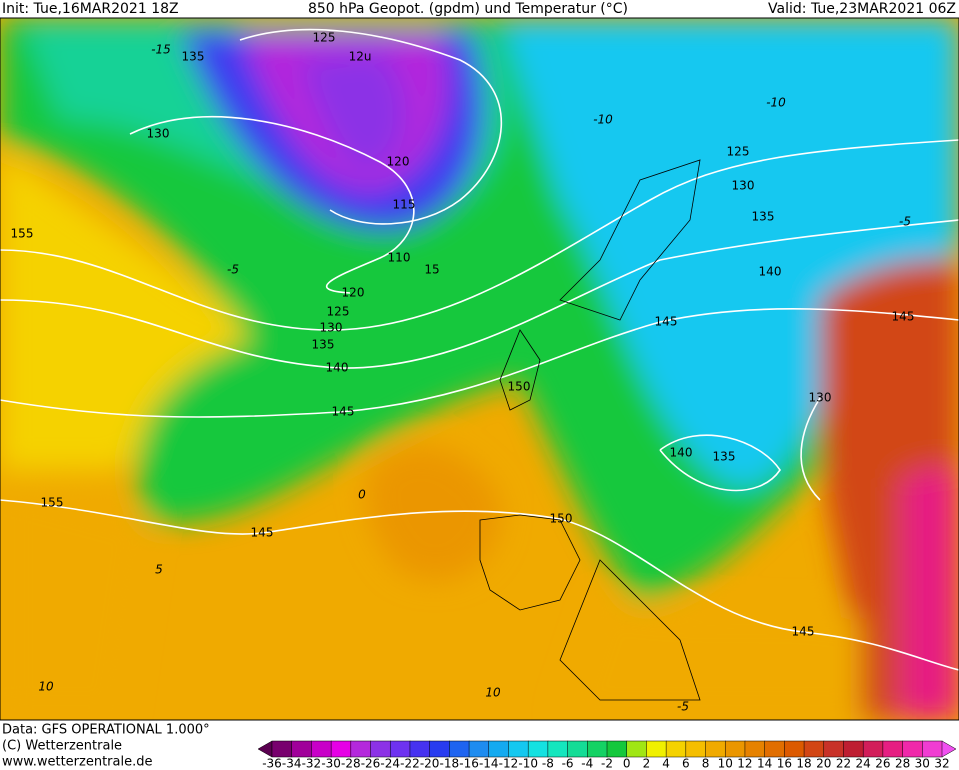  Describe the element at coordinates (292, 763) in the screenshot. I see `colorbar-tick-label: -34` at that location.